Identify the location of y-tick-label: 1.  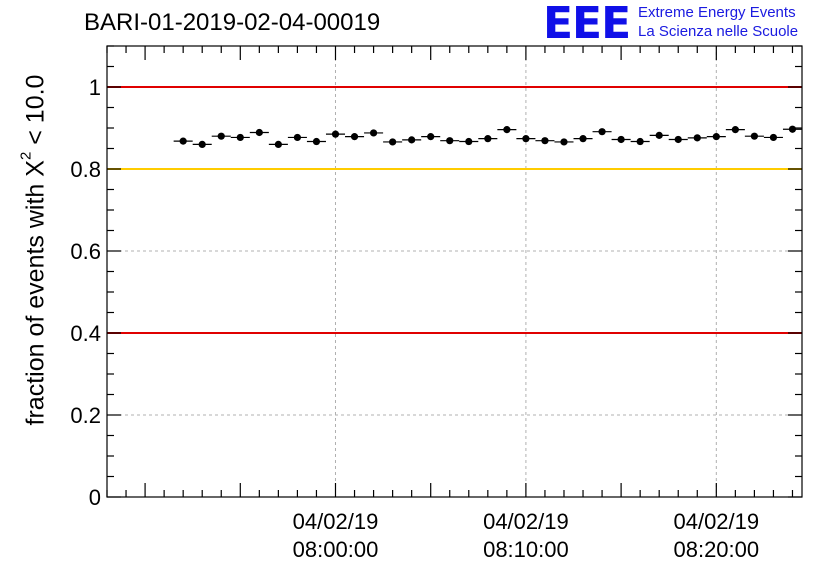
(95, 87).